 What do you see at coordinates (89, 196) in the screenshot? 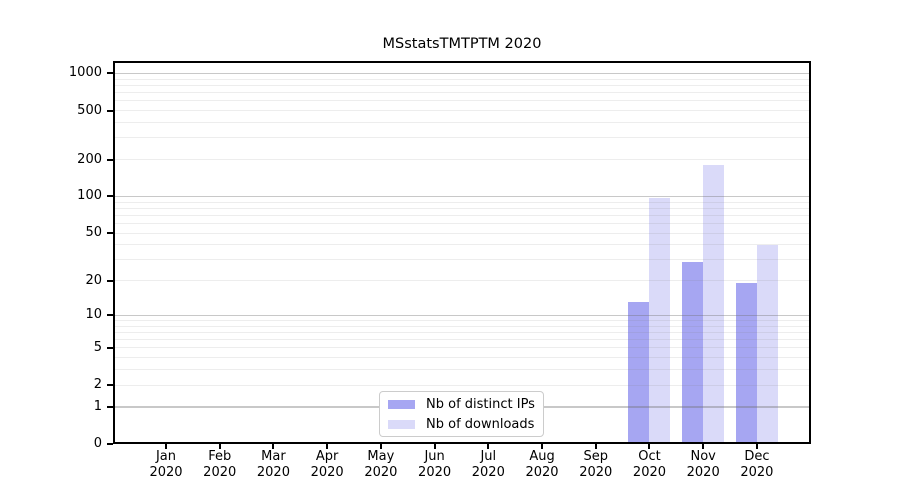
I see `y-tick-label: 100` at bounding box center [89, 196].